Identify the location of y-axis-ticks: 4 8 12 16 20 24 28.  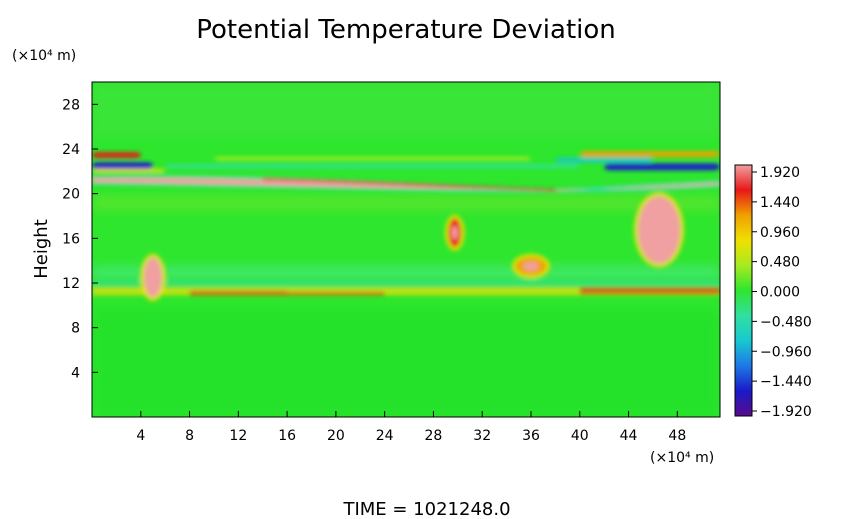
(80, 239).